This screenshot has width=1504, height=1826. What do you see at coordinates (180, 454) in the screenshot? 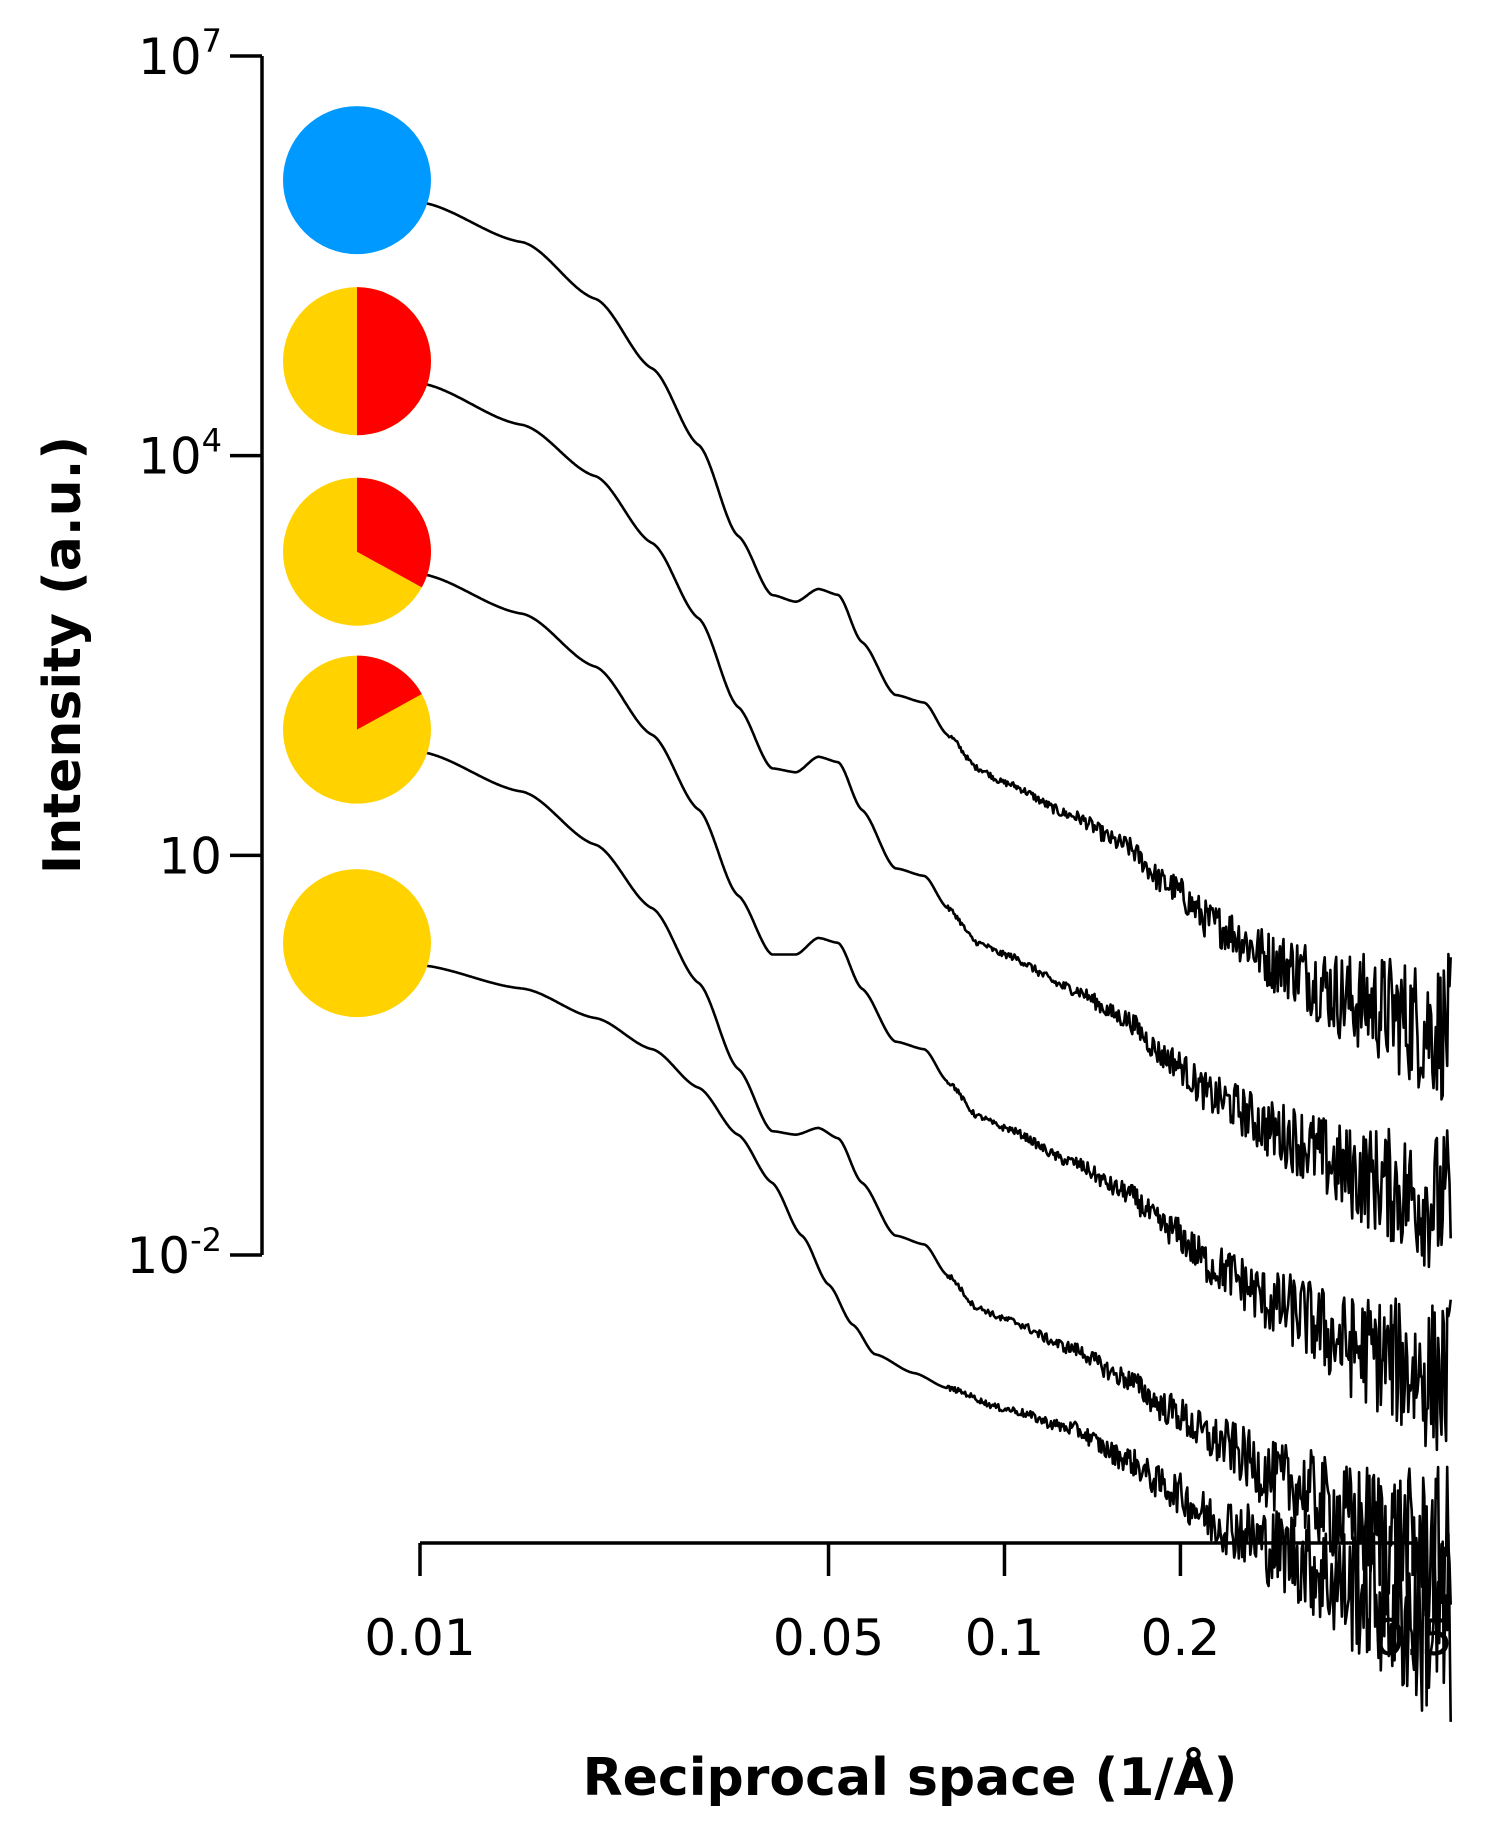
I see `y-tick-label: 10⁴` at bounding box center [180, 454].